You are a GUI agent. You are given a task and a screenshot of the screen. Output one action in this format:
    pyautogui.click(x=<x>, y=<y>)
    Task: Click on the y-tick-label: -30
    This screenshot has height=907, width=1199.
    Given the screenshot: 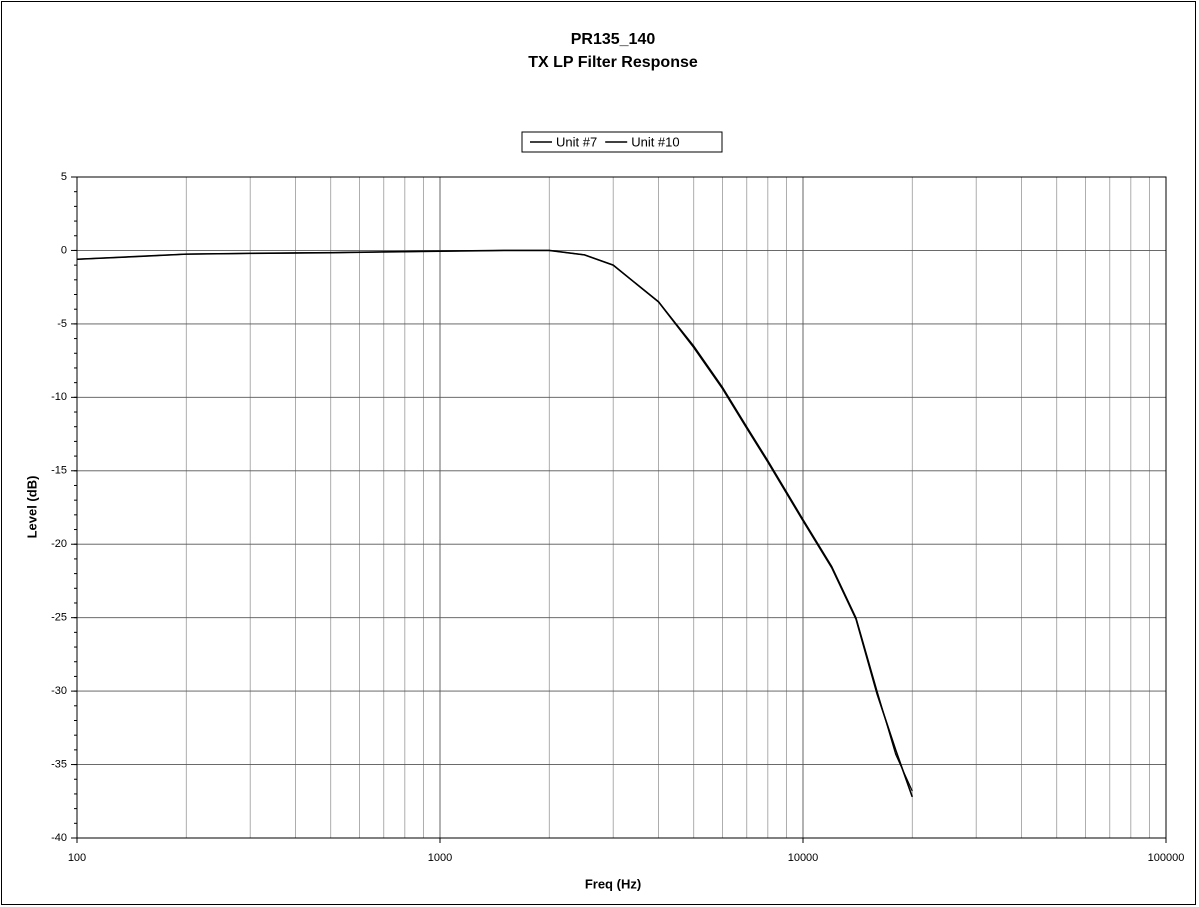 What is the action you would take?
    pyautogui.click(x=59, y=691)
    